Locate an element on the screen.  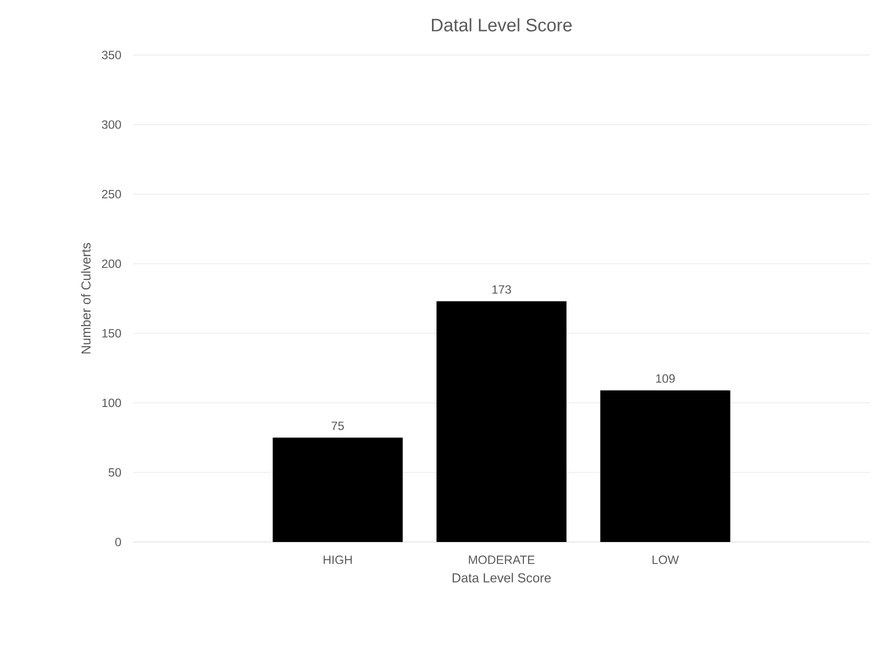
x-axis-title: Data Level Score is located at coordinates (501, 577).